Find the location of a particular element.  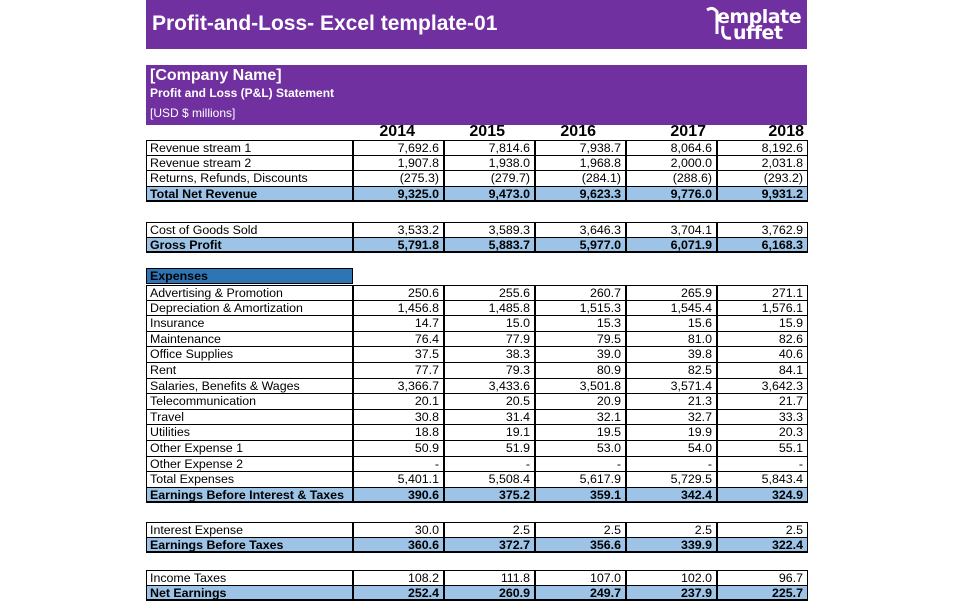

value-cell: 102.0 is located at coordinates (671, 578).